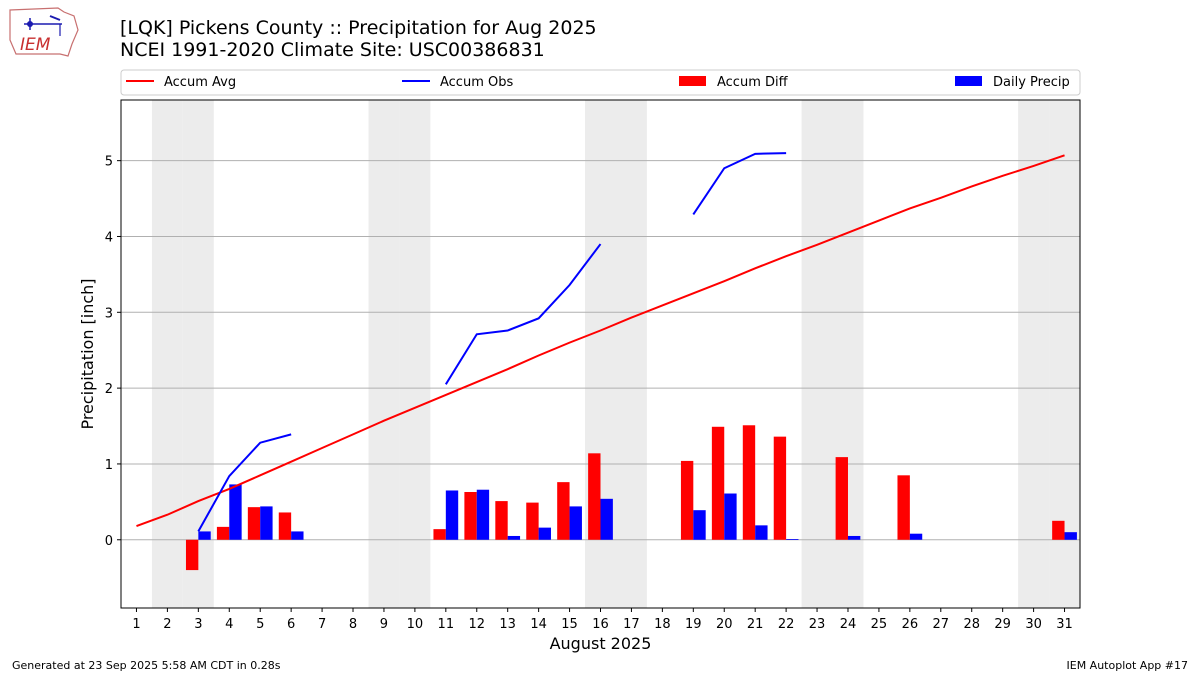  Describe the element at coordinates (136, 624) in the screenshot. I see `x-tick-label-1: 1` at that location.